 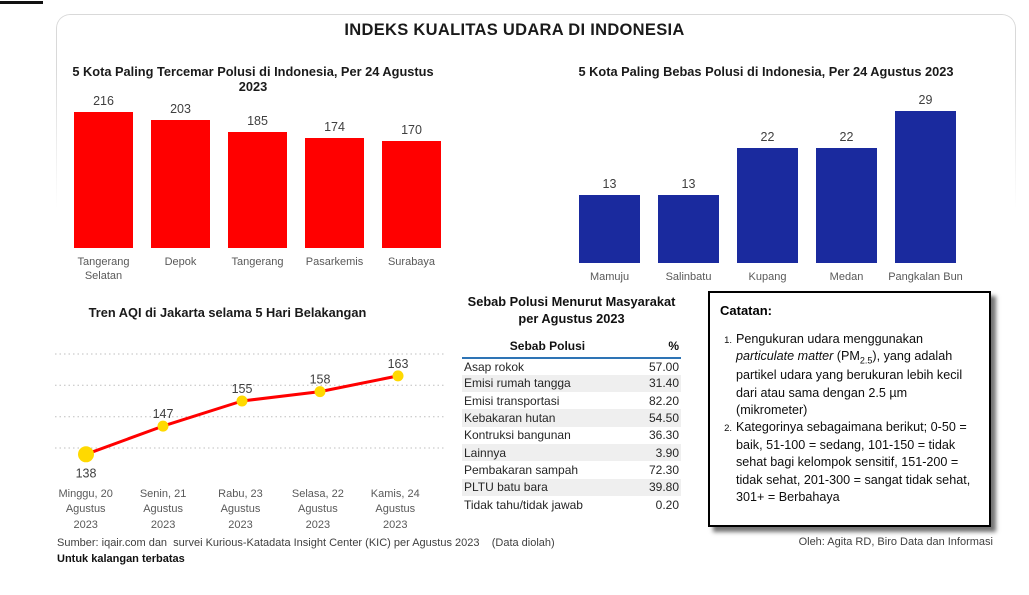 I want to click on line-x-label: Selasa, 22 Agustus 2023, so click(x=317, y=509).